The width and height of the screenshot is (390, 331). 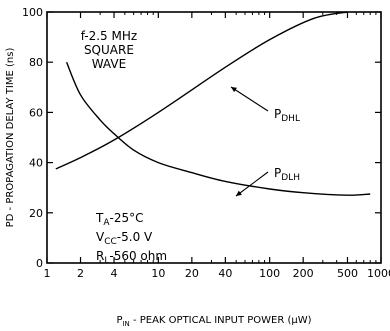 I want to click on x-axis-title: PIN - PEAK OPTICAL INPUT POWER (μW), so click(x=213, y=321).